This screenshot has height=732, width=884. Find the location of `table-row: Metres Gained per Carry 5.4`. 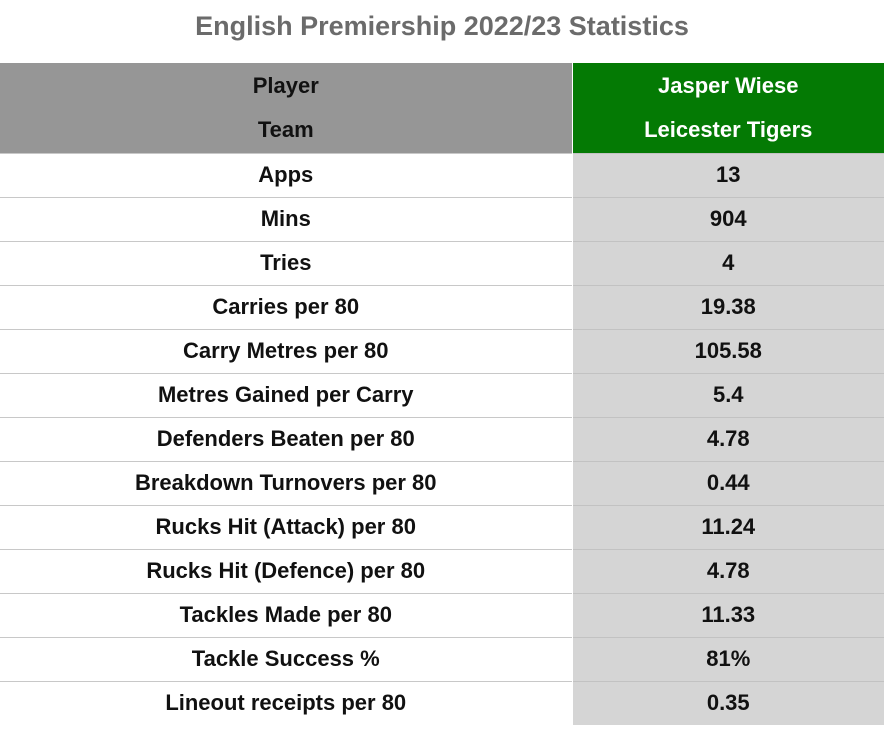

table-row: Metres Gained per Carry 5.4 is located at coordinates (442, 394).